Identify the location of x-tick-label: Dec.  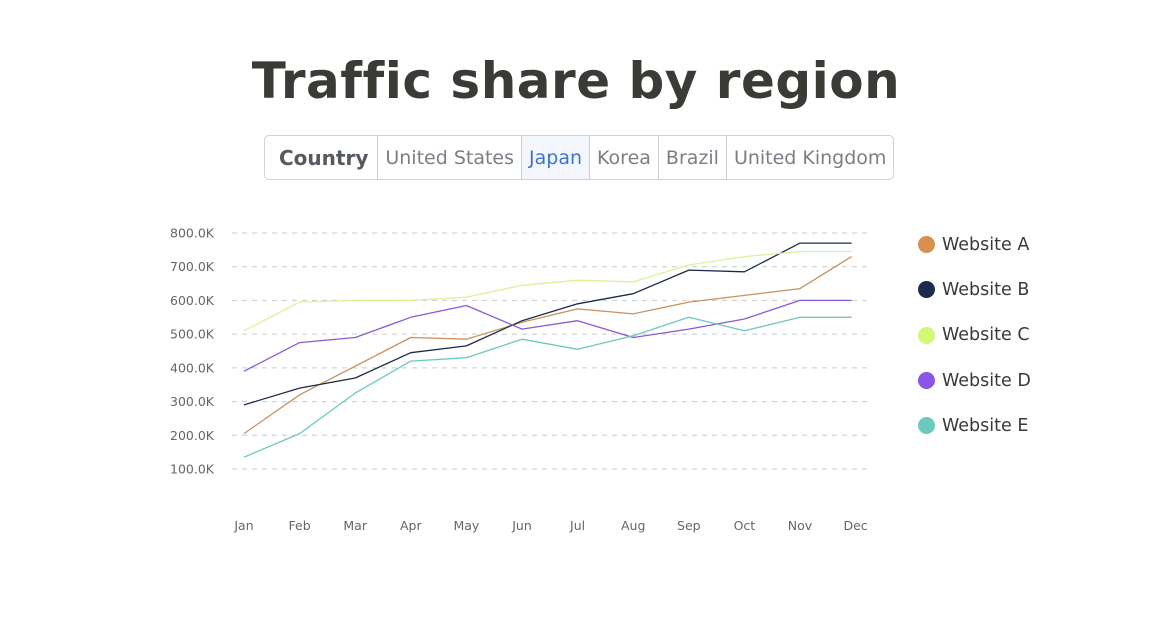
(855, 525).